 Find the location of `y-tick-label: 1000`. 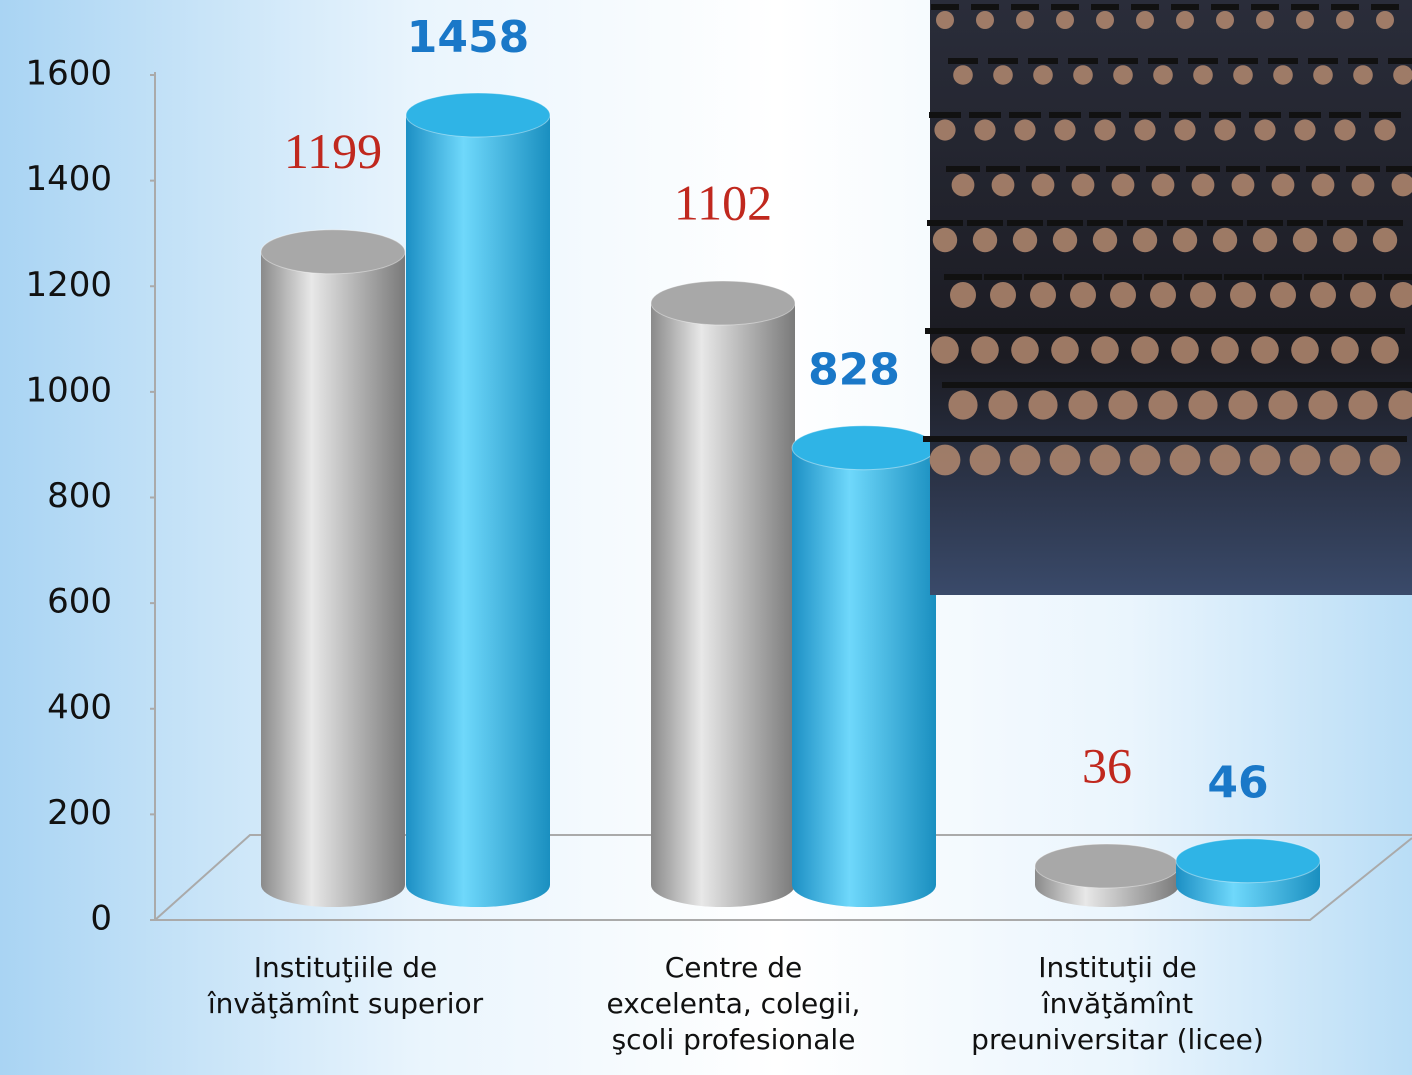

y-tick-label: 1000 is located at coordinates (68, 390).